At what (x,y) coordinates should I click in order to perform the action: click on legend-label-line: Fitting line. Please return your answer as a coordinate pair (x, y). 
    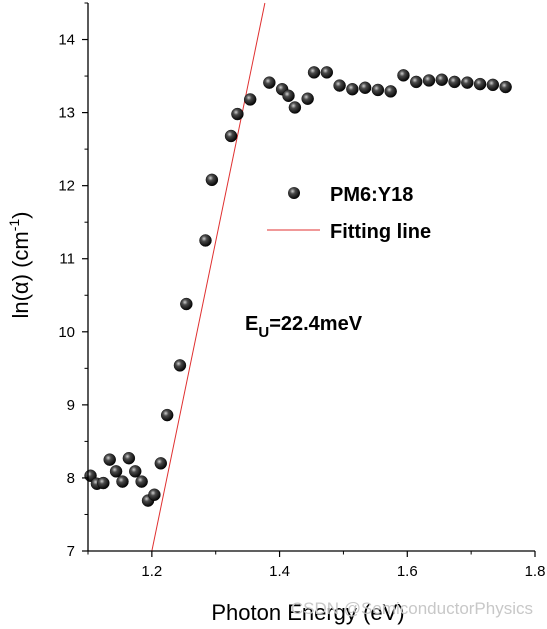
    Looking at the image, I should click on (380, 232).